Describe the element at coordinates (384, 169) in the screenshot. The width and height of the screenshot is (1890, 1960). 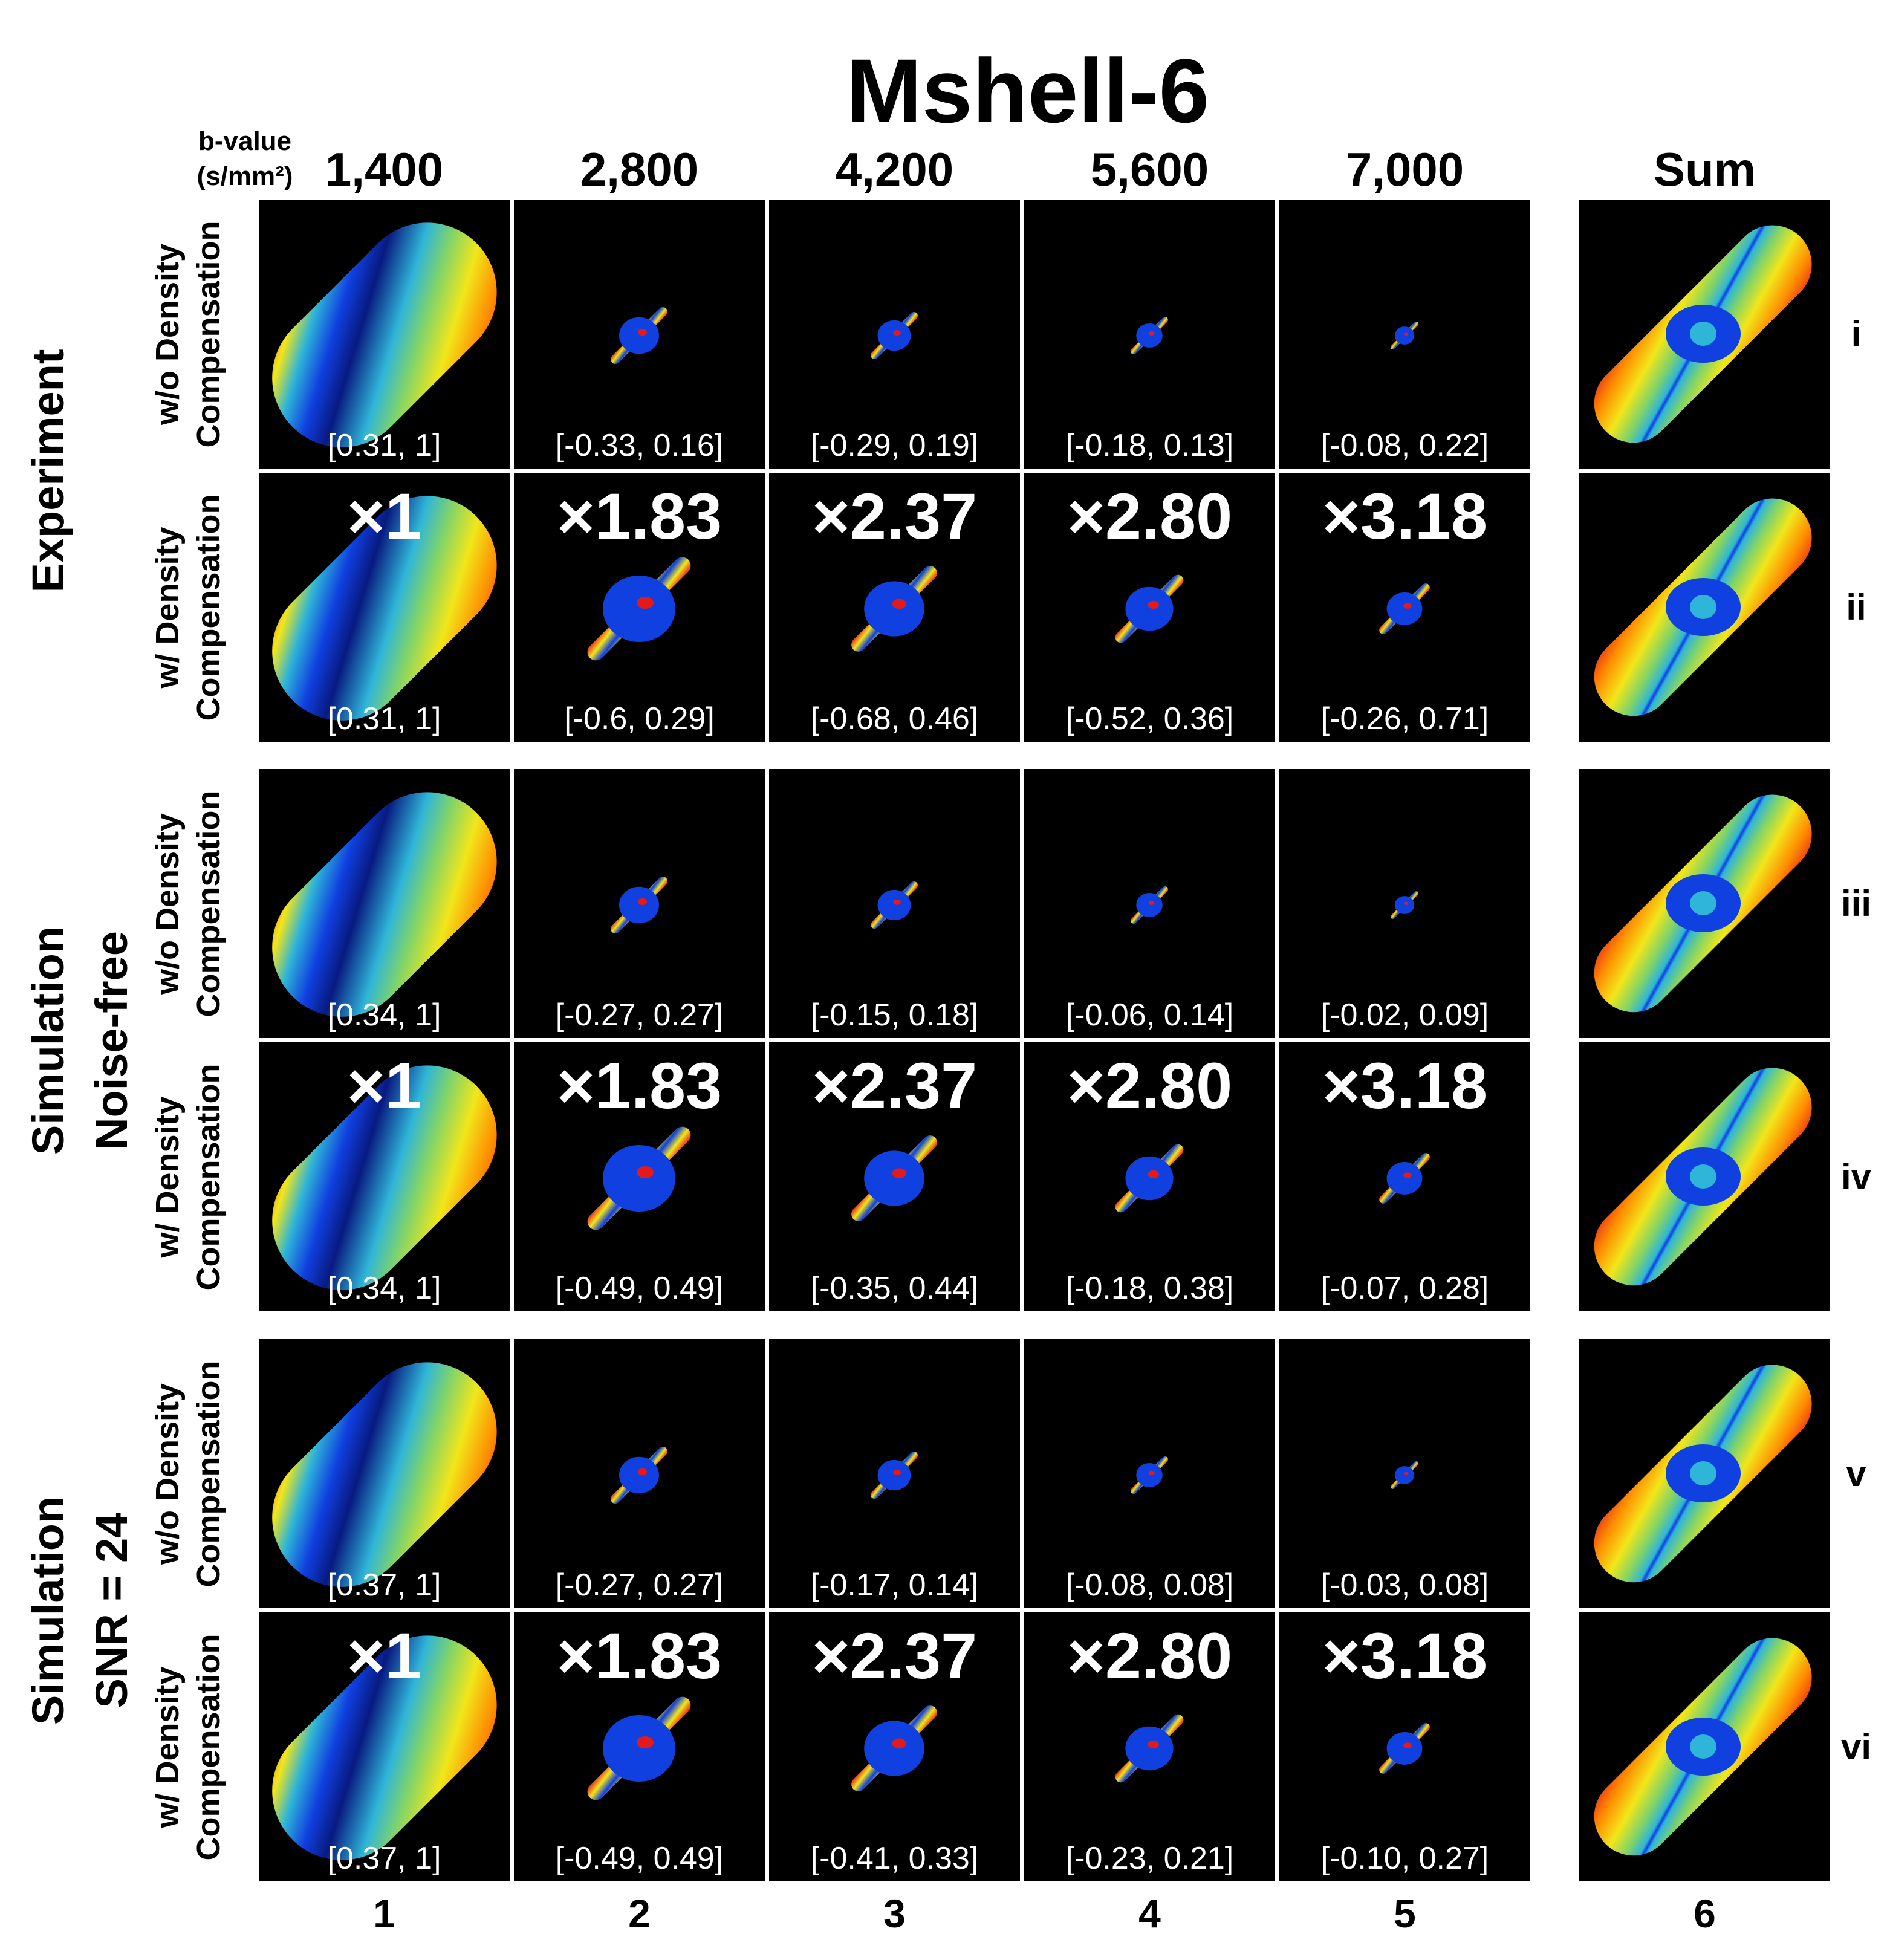
I see `column-header-1: 1,400` at that location.